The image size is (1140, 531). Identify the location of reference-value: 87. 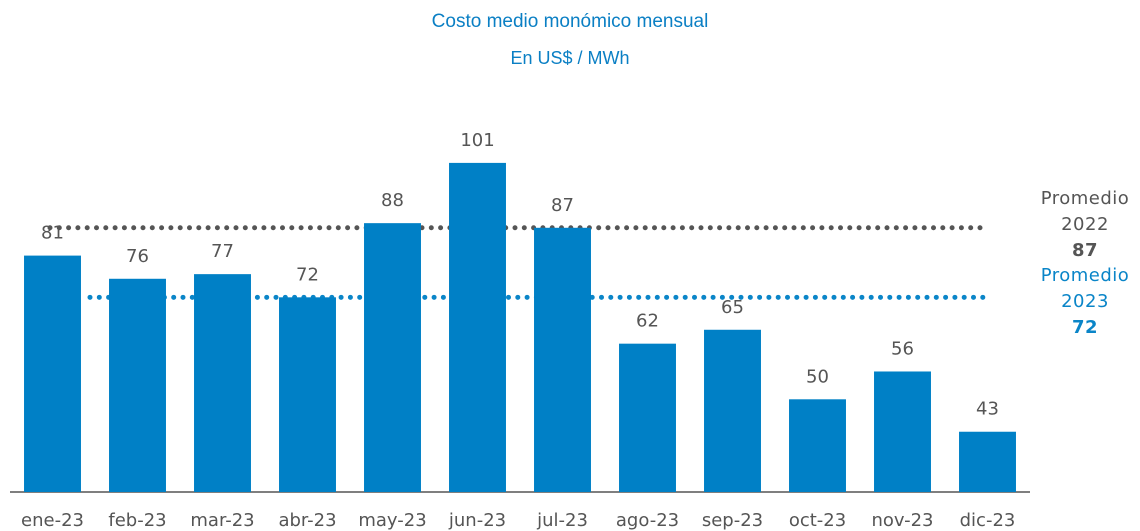
(1085, 250).